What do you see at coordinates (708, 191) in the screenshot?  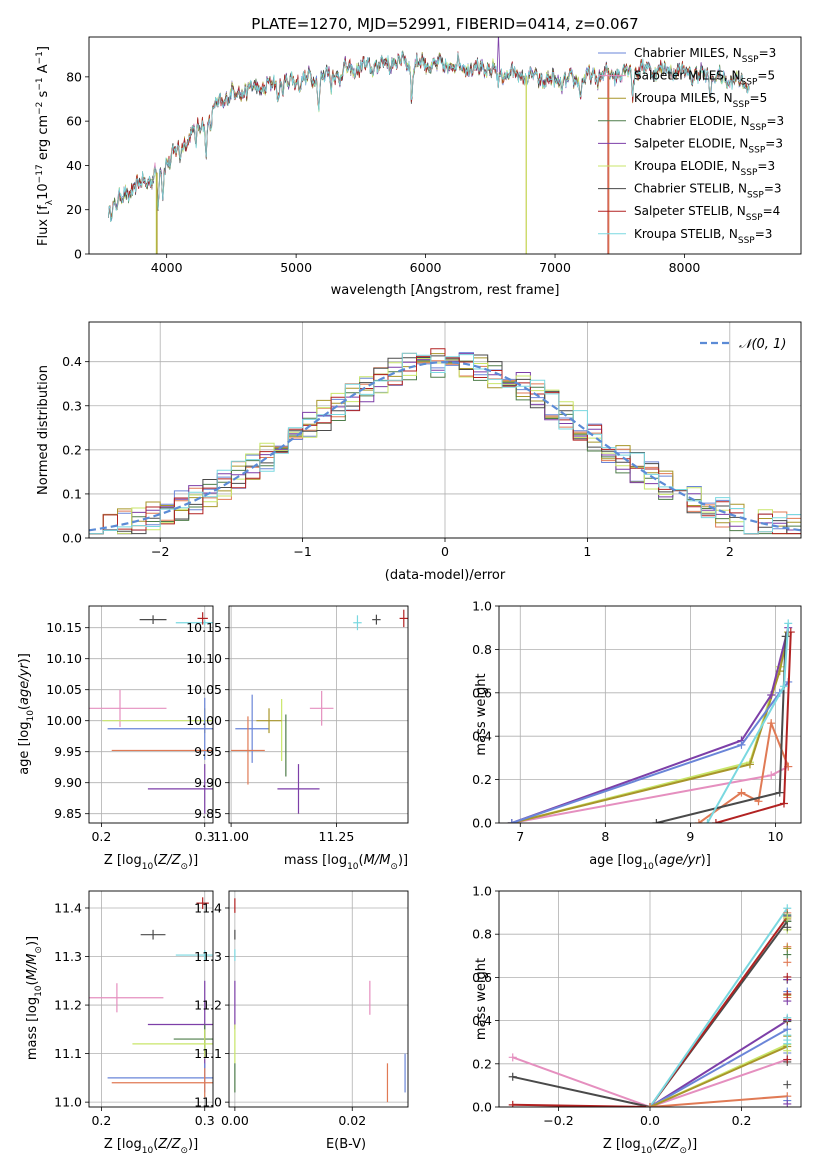 I see `legend-label: Chabrier STELIB, NSSP=3` at bounding box center [708, 191].